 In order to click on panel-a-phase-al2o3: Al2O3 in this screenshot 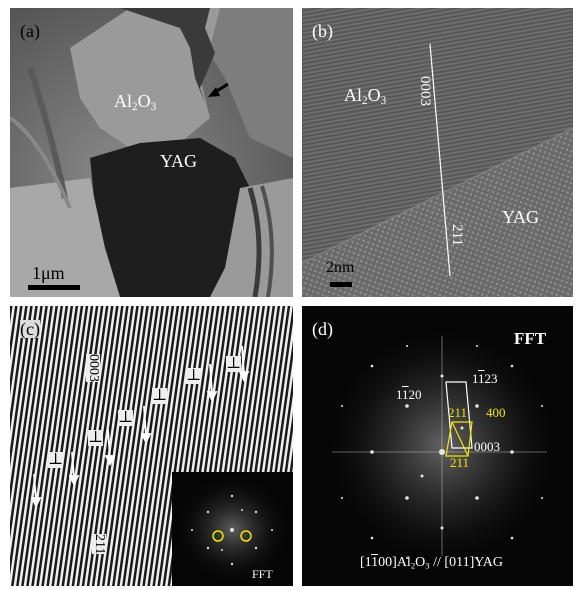, I will do `click(135, 102)`.